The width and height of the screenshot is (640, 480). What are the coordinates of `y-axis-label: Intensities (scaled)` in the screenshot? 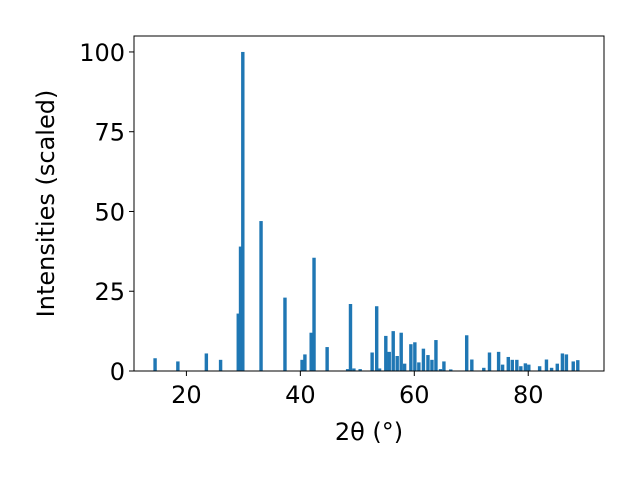 It's located at (46, 204).